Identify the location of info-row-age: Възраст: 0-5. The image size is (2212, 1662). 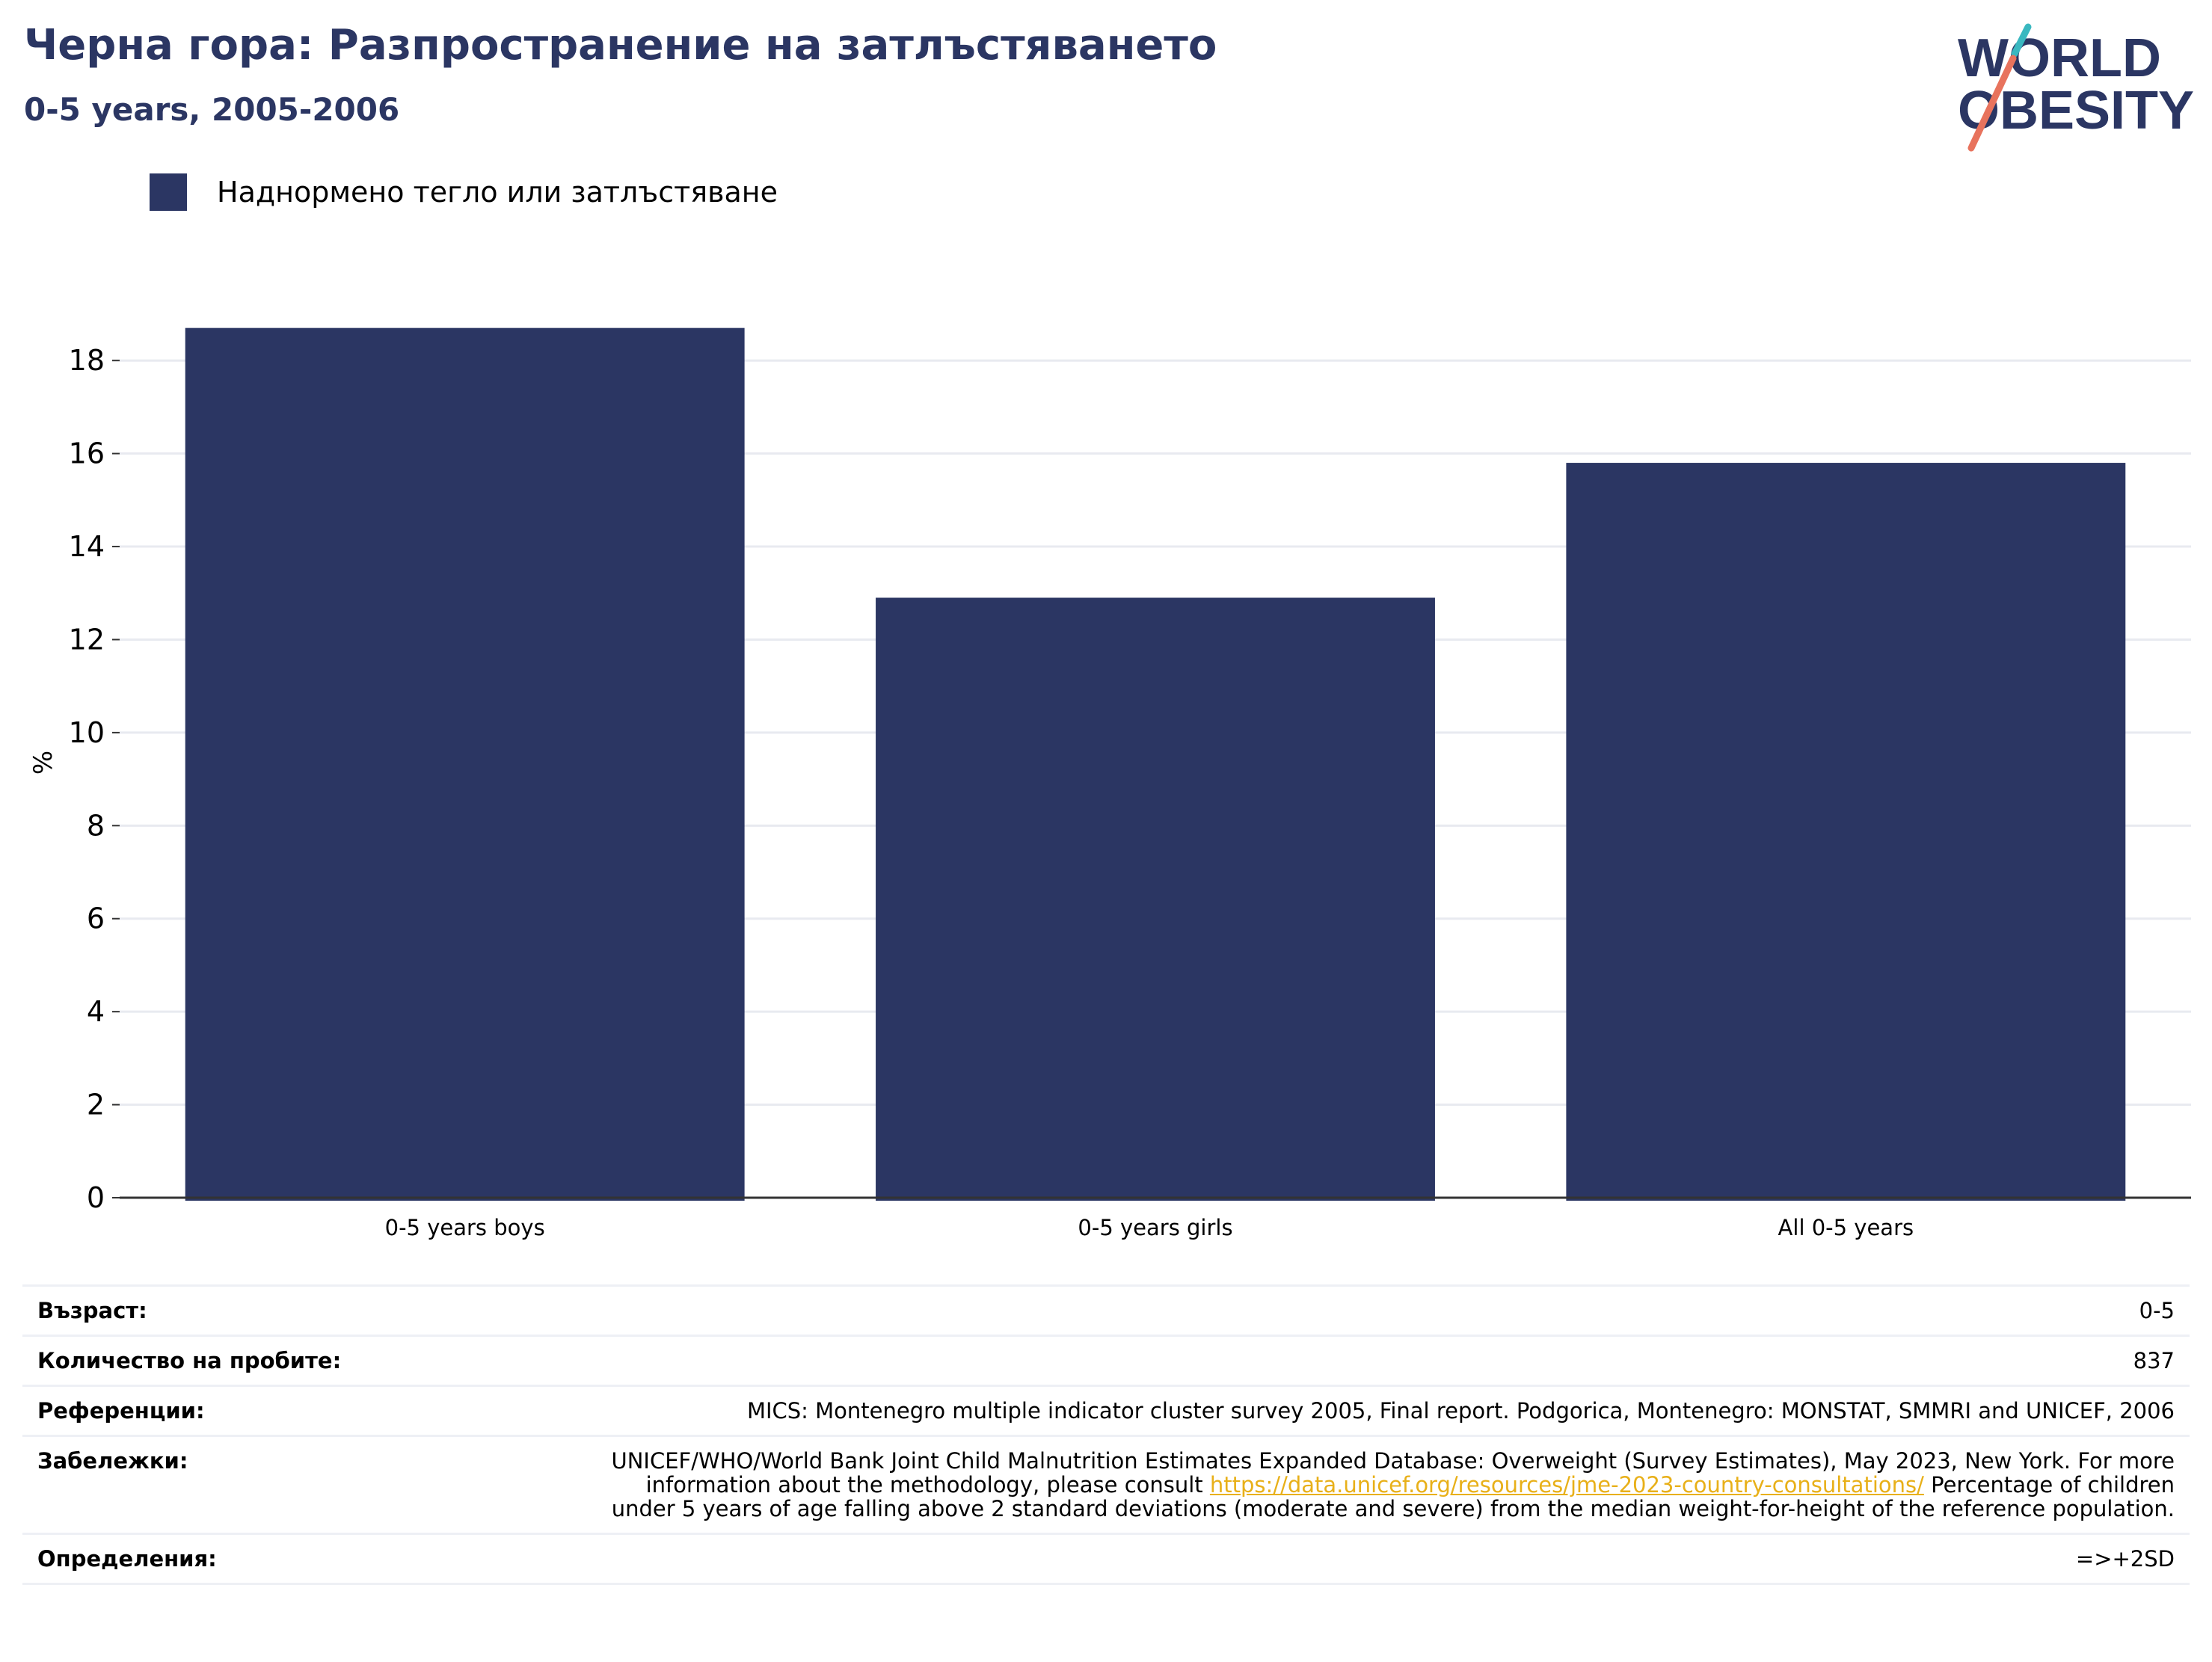
(1106, 1310).